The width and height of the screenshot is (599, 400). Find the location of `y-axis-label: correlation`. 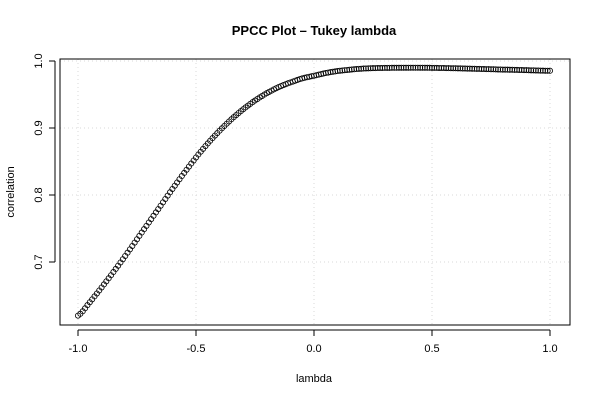

y-axis-label: correlation is located at coordinates (11, 191).